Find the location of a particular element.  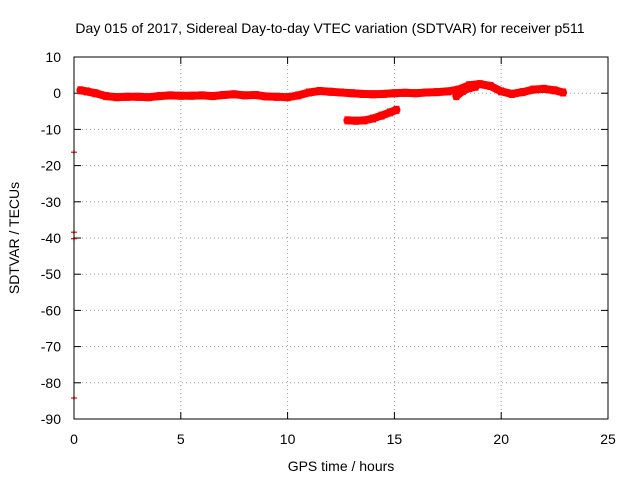

y-tick-label: -20 is located at coordinates (51, 166).